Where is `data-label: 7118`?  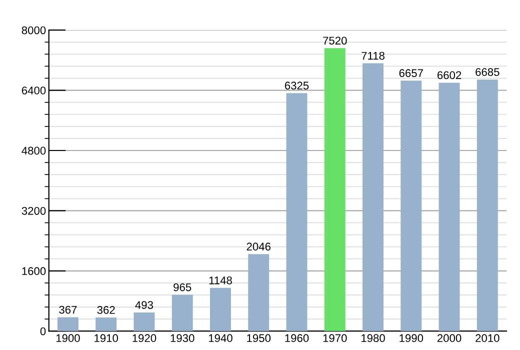
data-label: 7118 is located at coordinates (373, 56).